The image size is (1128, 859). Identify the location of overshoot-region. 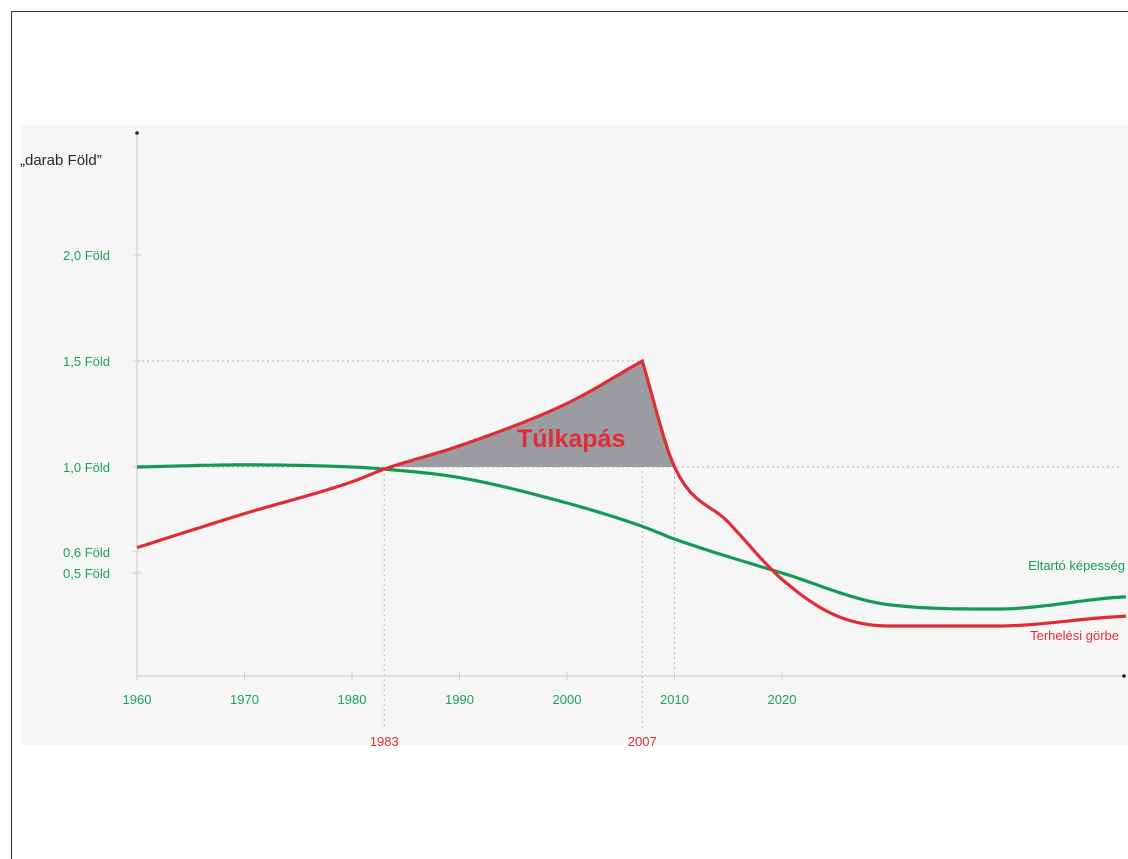
(529, 414).